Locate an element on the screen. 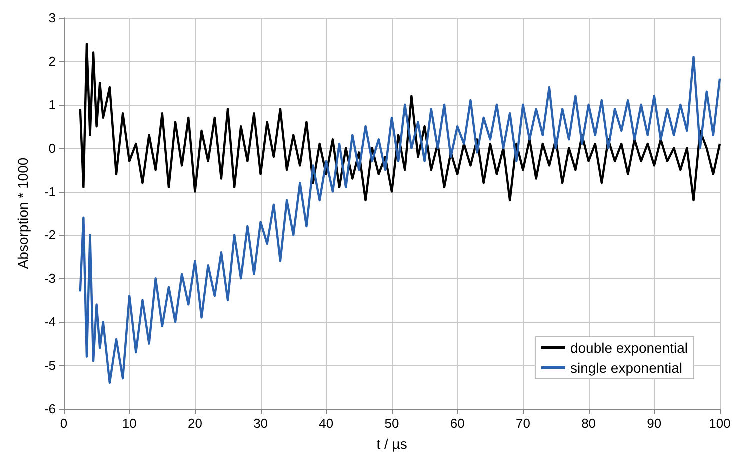 The width and height of the screenshot is (744, 469). x-tick-label: 90 is located at coordinates (654, 423).